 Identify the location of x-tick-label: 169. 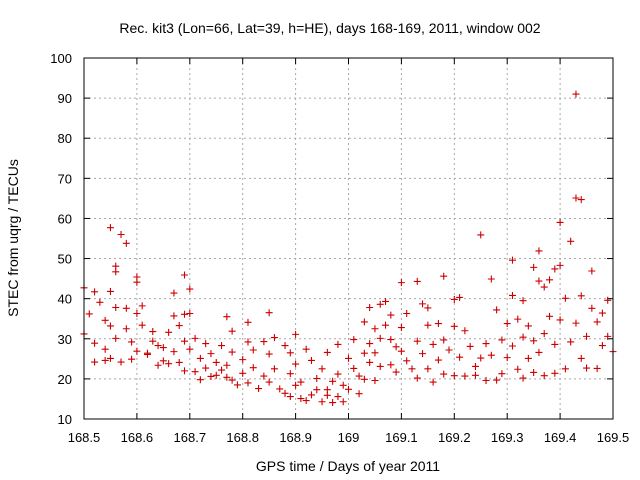
(349, 437).